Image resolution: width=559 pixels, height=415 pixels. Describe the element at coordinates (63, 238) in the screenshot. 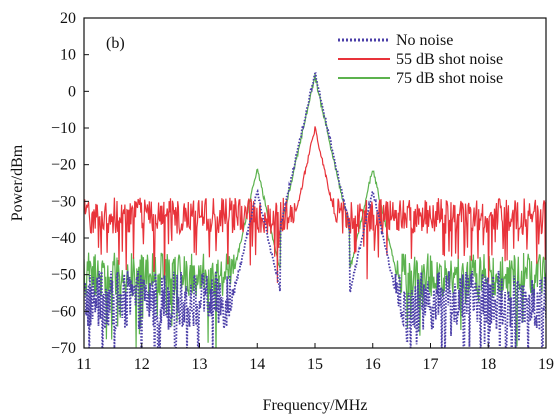

I see `y-tick-label: −40` at that location.